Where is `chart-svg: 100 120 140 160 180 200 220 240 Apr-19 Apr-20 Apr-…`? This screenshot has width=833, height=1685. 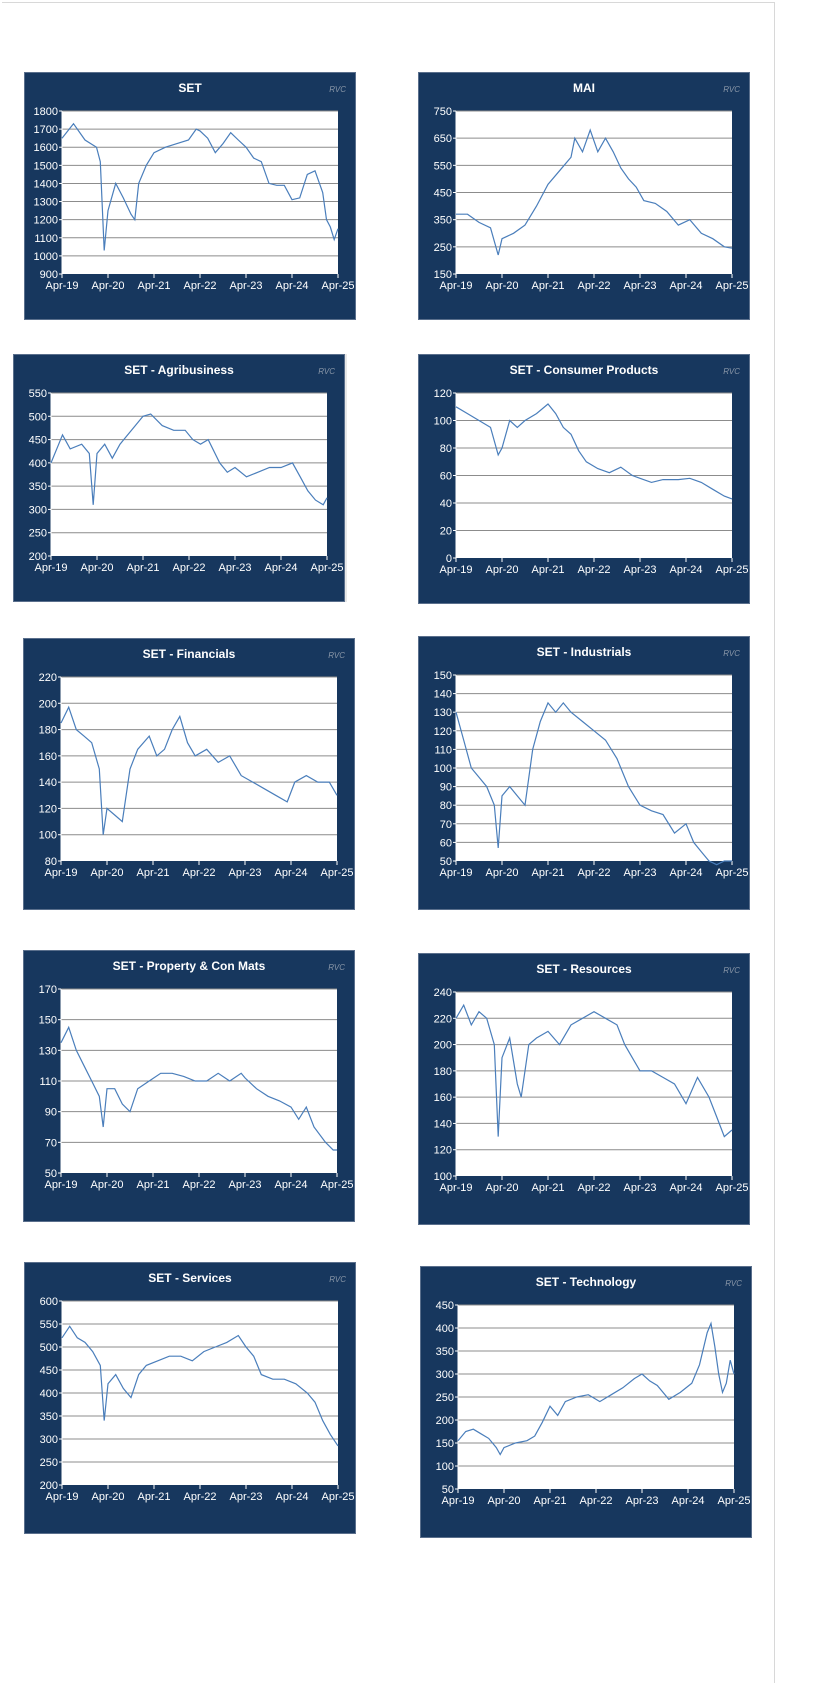 chart-svg: 100 120 140 160 180 200 220 240 Apr-19 Apr-20 Apr-… is located at coordinates (591, 1090).